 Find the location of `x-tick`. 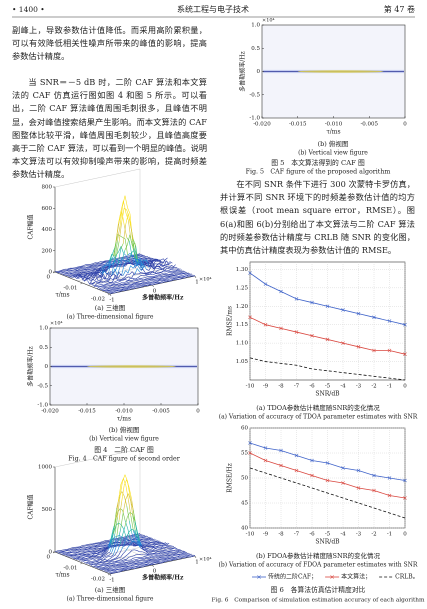

x-tick is located at coordinates (109, 294).